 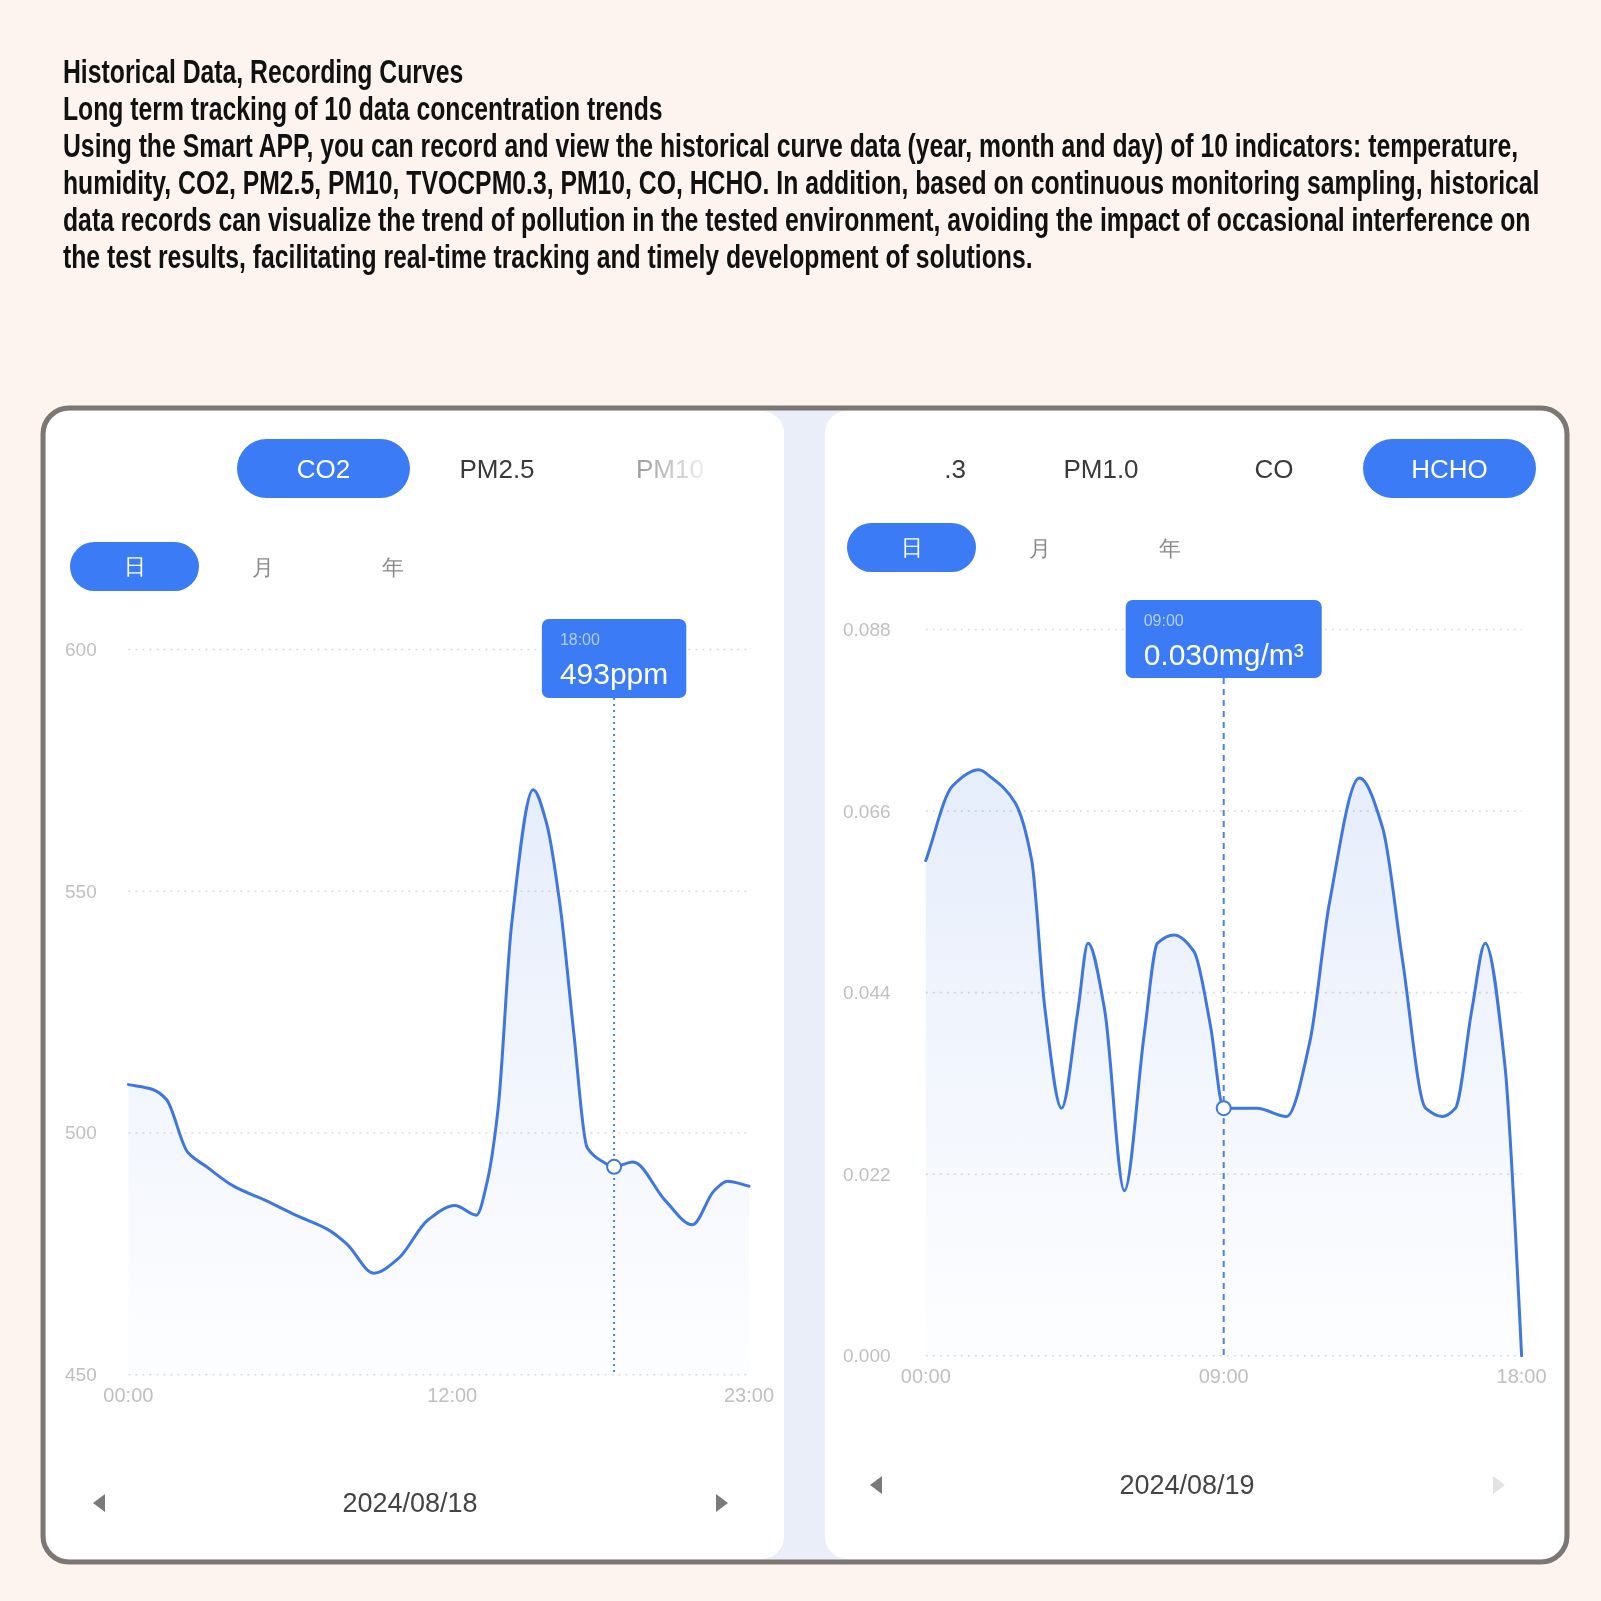 What do you see at coordinates (323, 468) in the screenshot?
I see `text: CO2` at bounding box center [323, 468].